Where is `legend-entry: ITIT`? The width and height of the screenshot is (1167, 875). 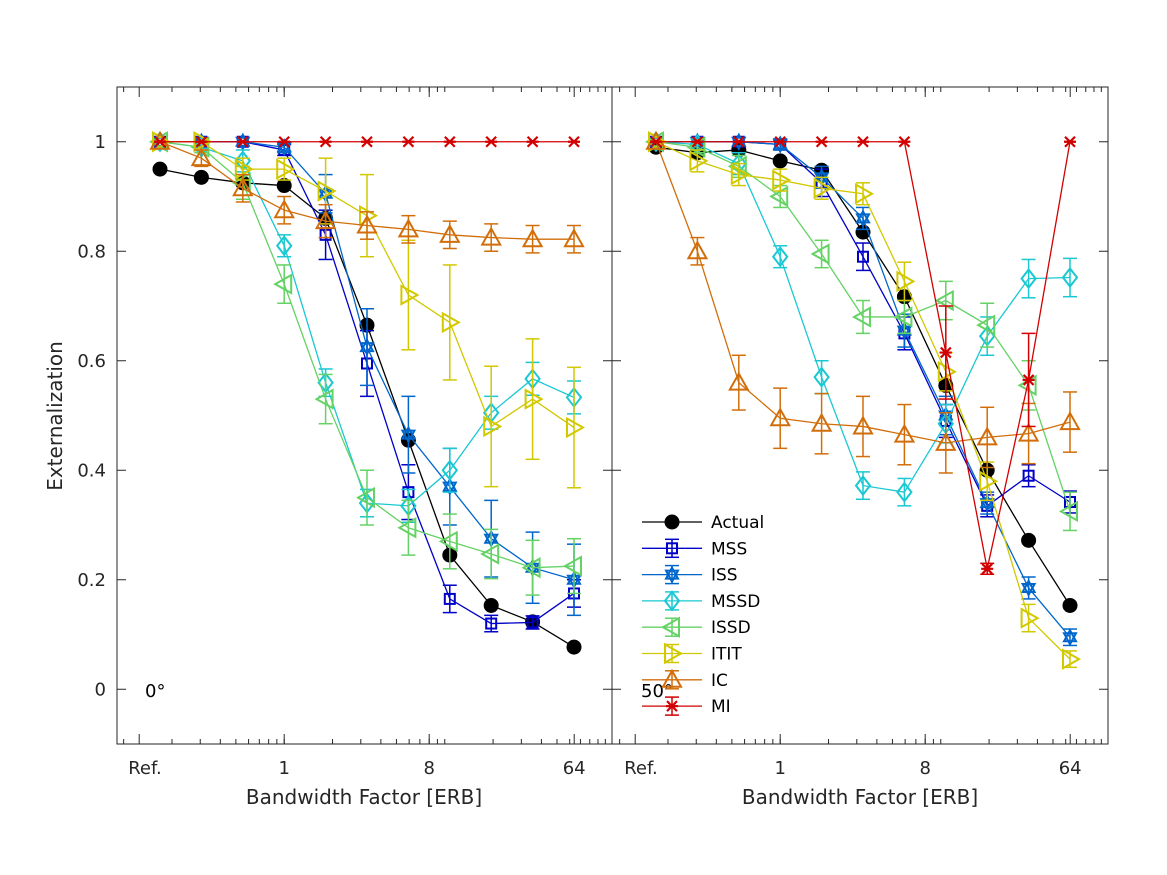
legend-entry: ITIT is located at coordinates (692, 653).